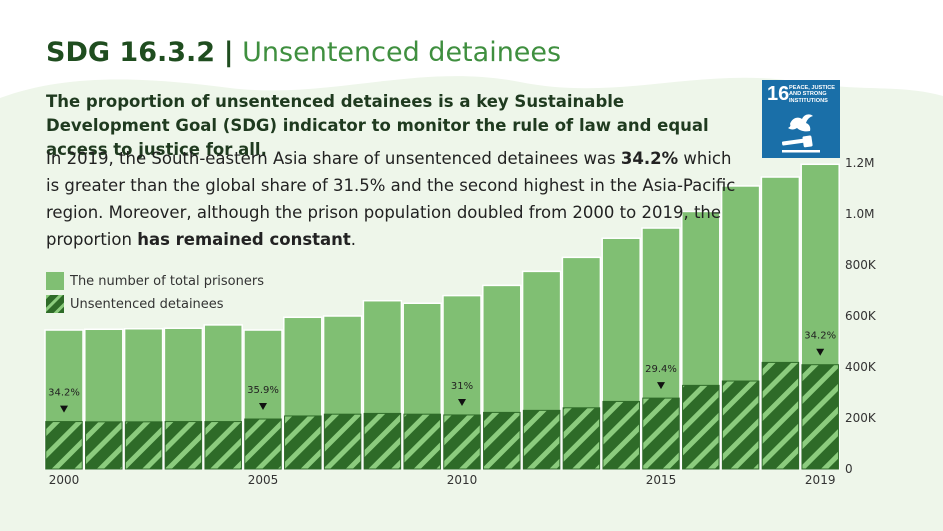 This screenshot has height=531, width=943. Describe the element at coordinates (649, 158) in the screenshot. I see `body-highlight-share: 34.2%` at that location.